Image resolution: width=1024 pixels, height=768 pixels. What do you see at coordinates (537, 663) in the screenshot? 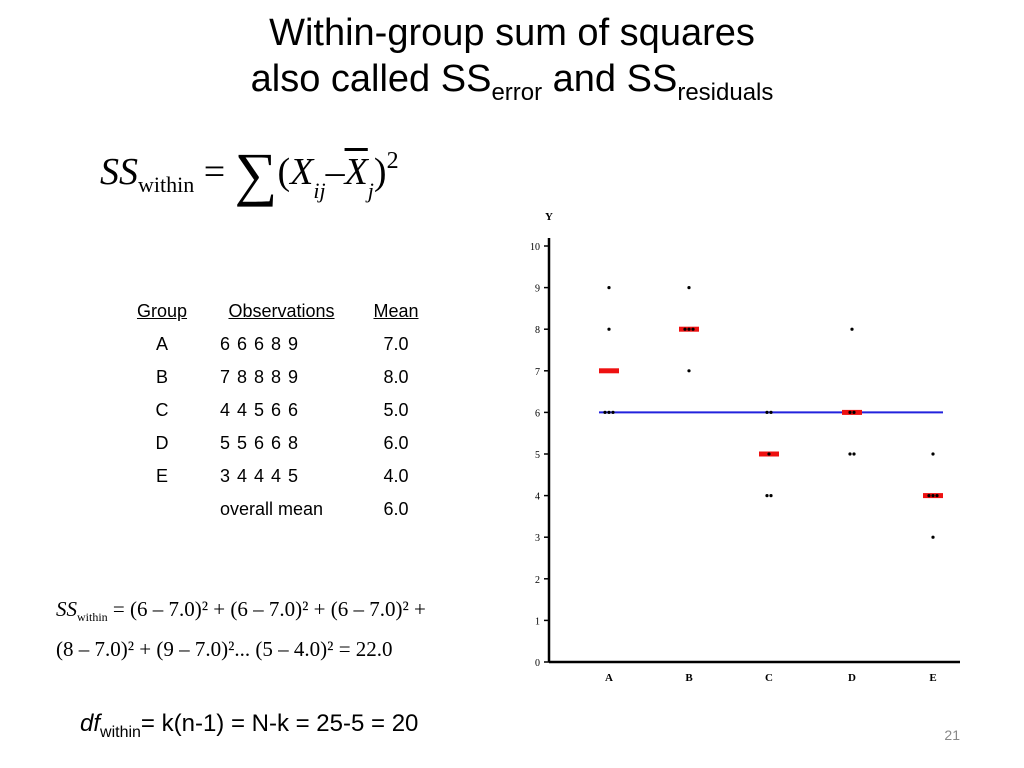
I see `y-tick-label: 0` at bounding box center [537, 663].